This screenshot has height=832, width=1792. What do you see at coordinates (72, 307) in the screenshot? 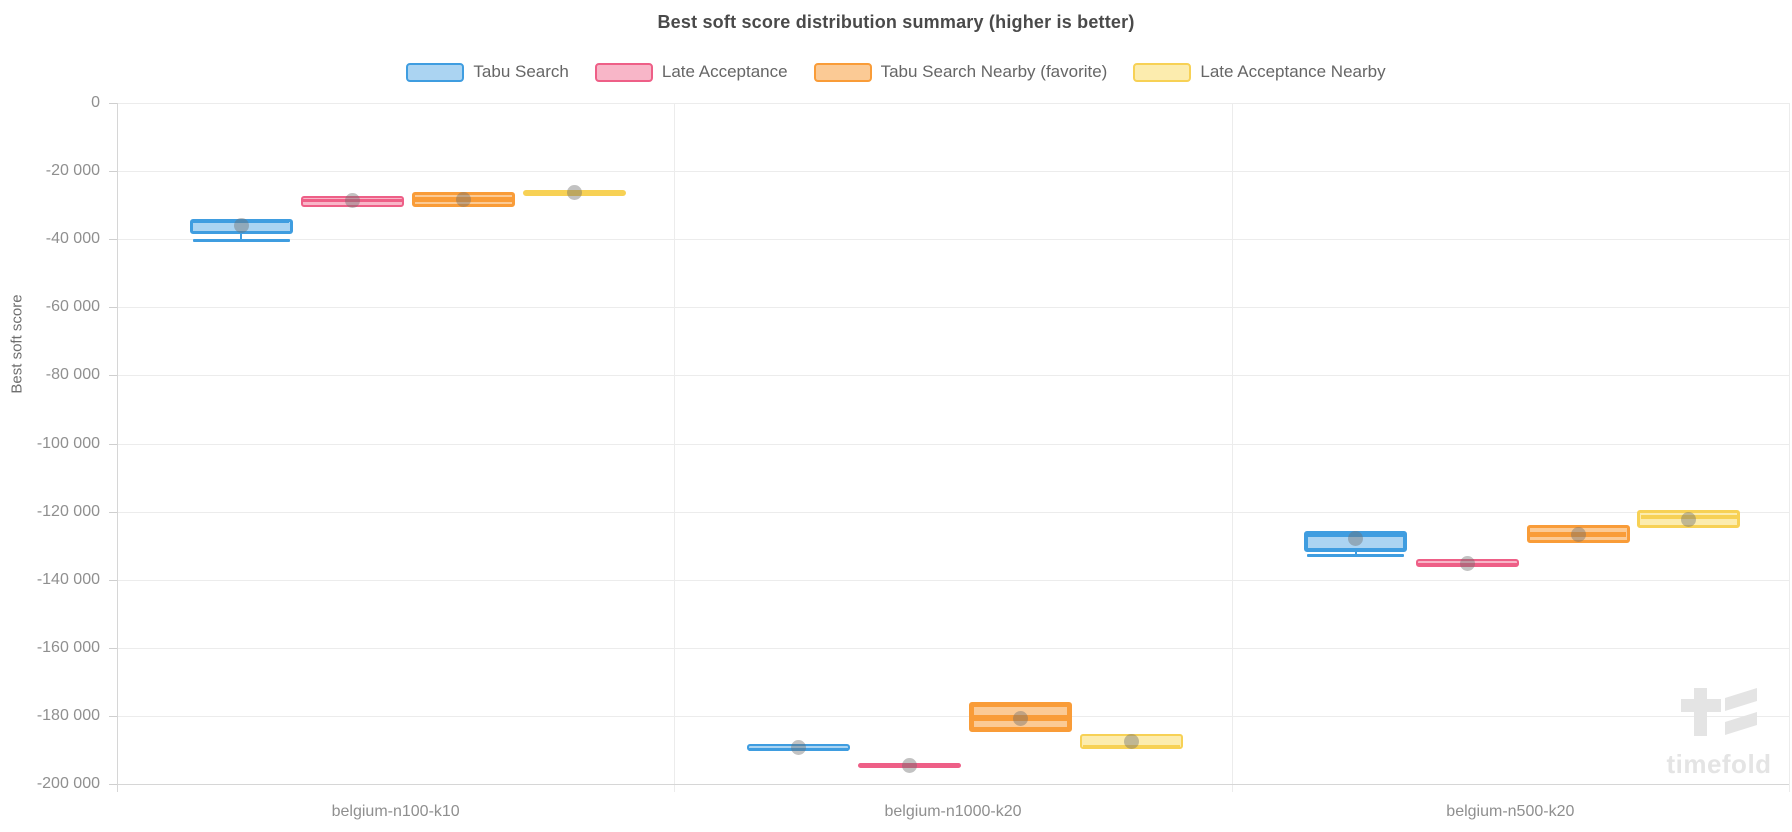
I see `y-tick-label: -60 000` at bounding box center [72, 307].